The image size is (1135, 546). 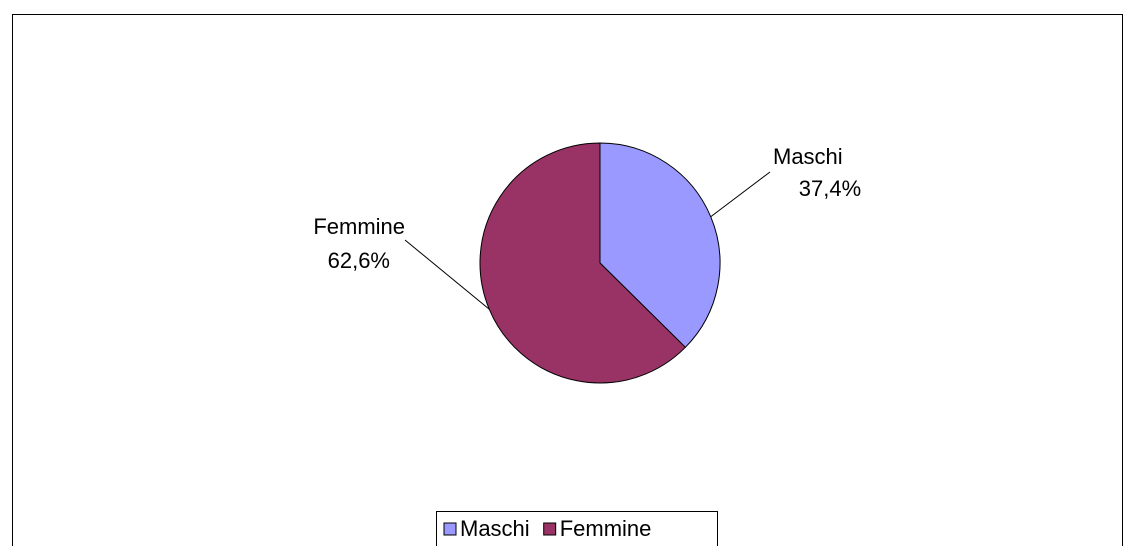 What do you see at coordinates (808, 156) in the screenshot?
I see `slice-name: Maschi` at bounding box center [808, 156].